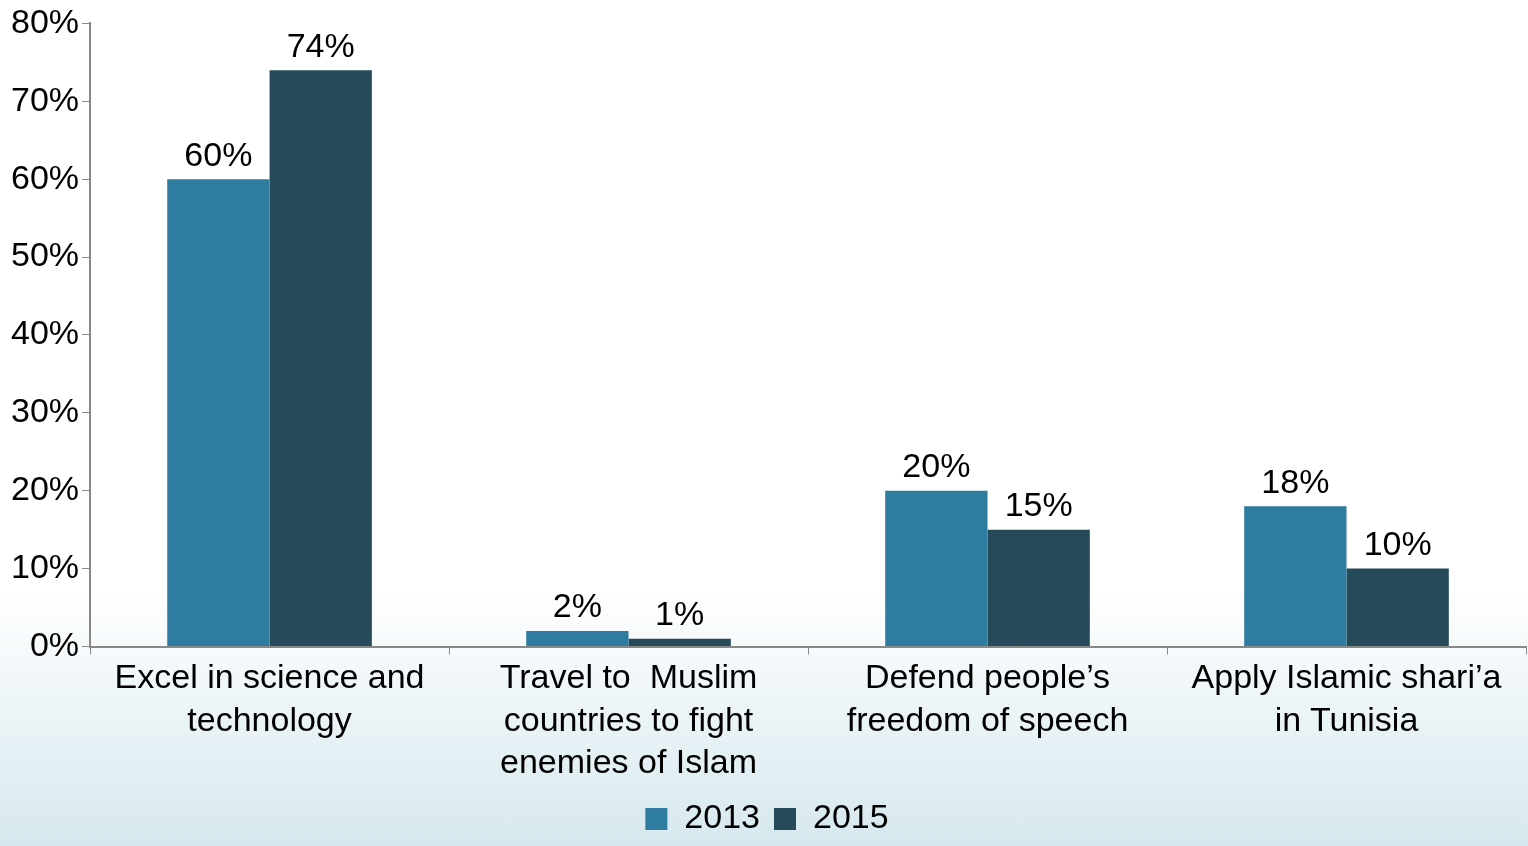 This screenshot has width=1528, height=846. Describe the element at coordinates (45, 176) in the screenshot. I see `y-tick-label: 60%` at that location.